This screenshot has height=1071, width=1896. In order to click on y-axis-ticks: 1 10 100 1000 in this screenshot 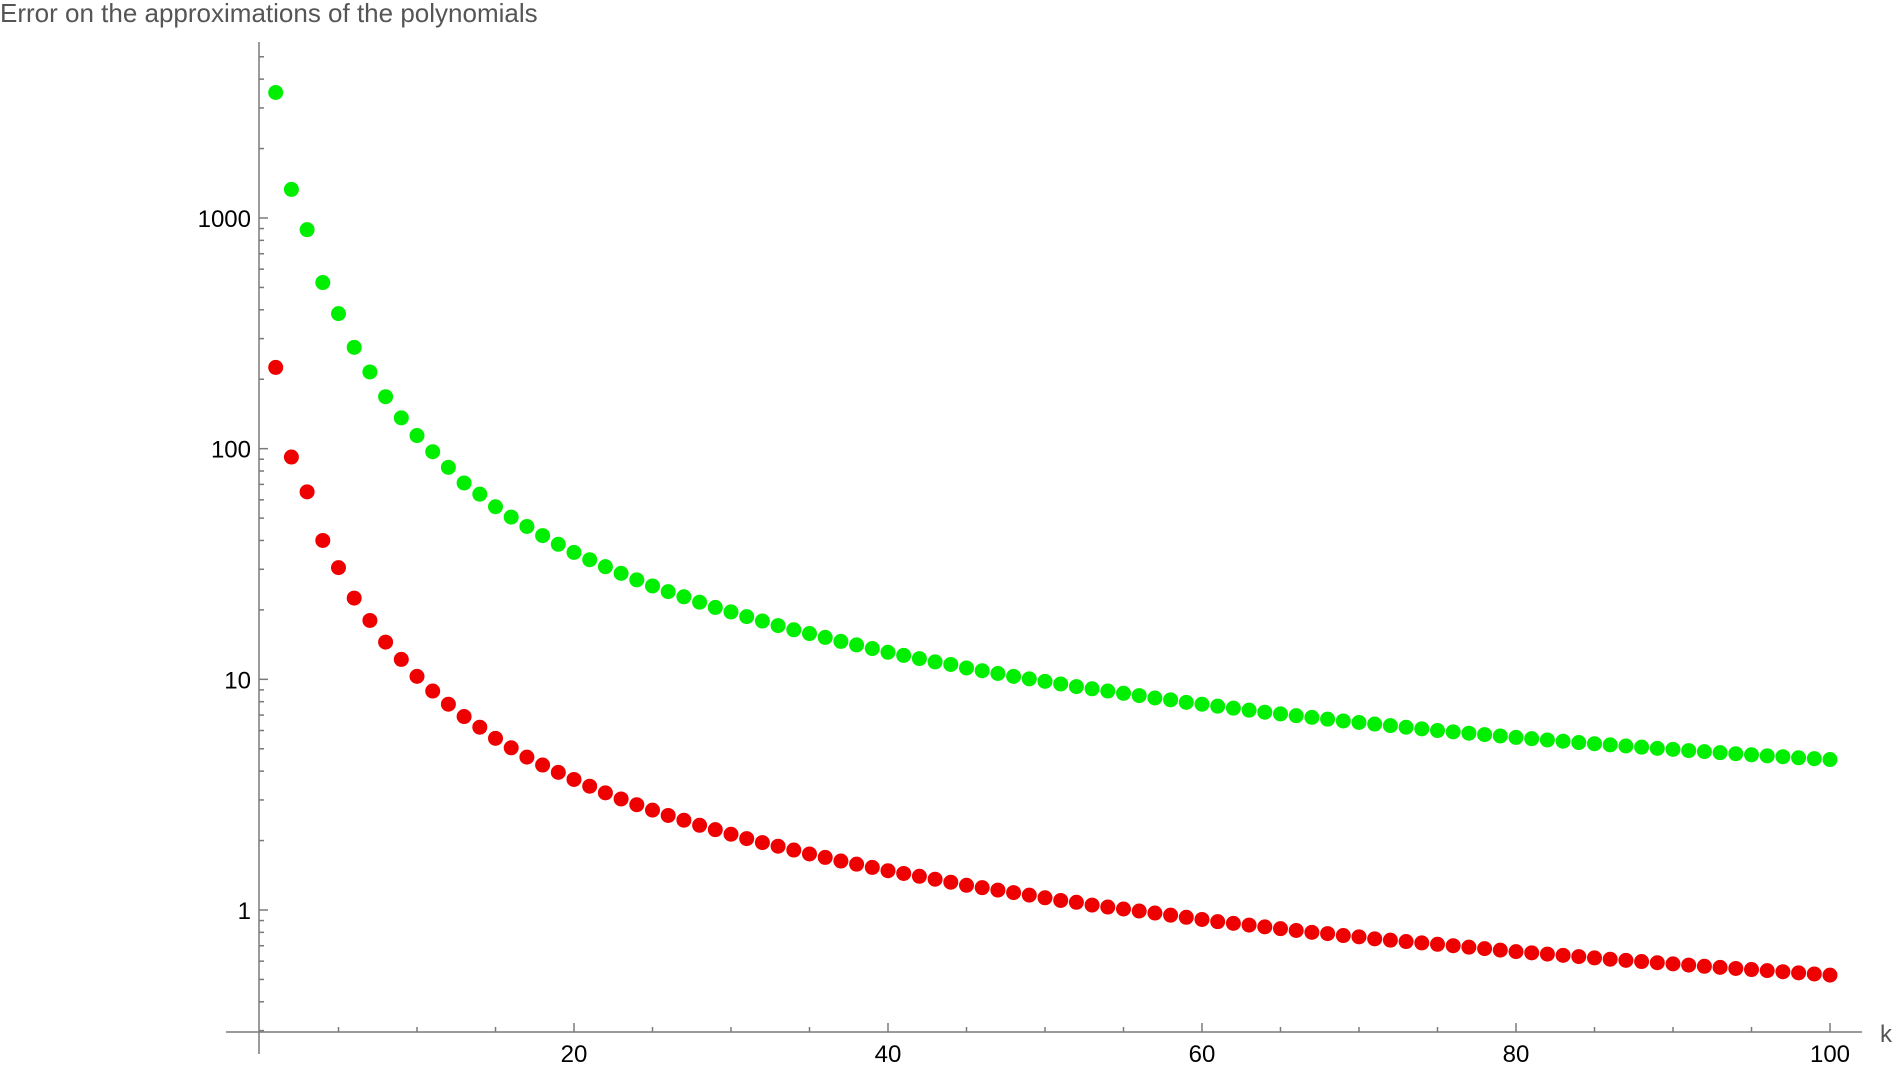, I will do `click(233, 544)`.